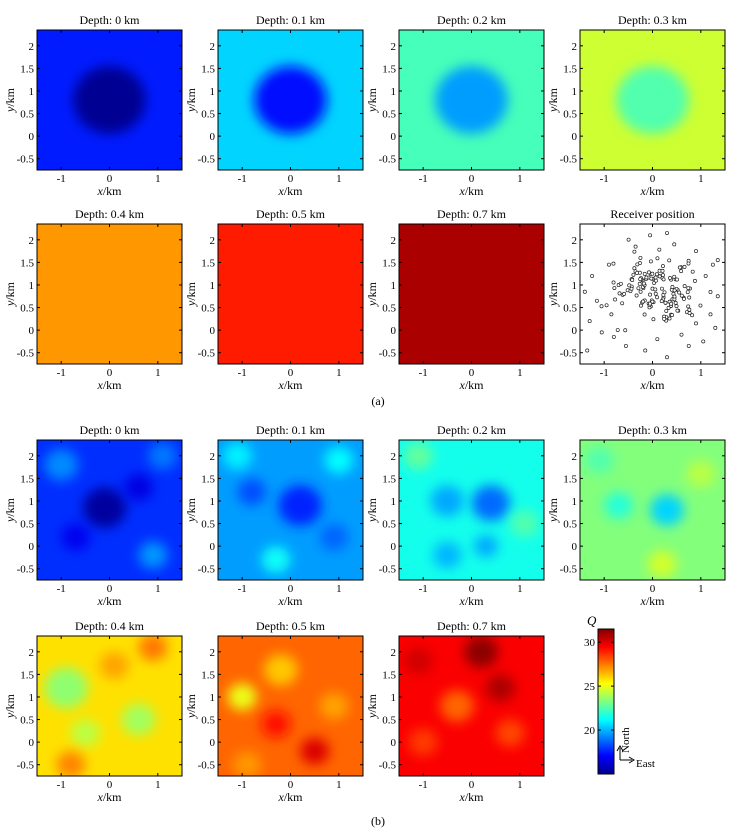  I want to click on panel-title: Depth: 0 km, so click(110, 430).